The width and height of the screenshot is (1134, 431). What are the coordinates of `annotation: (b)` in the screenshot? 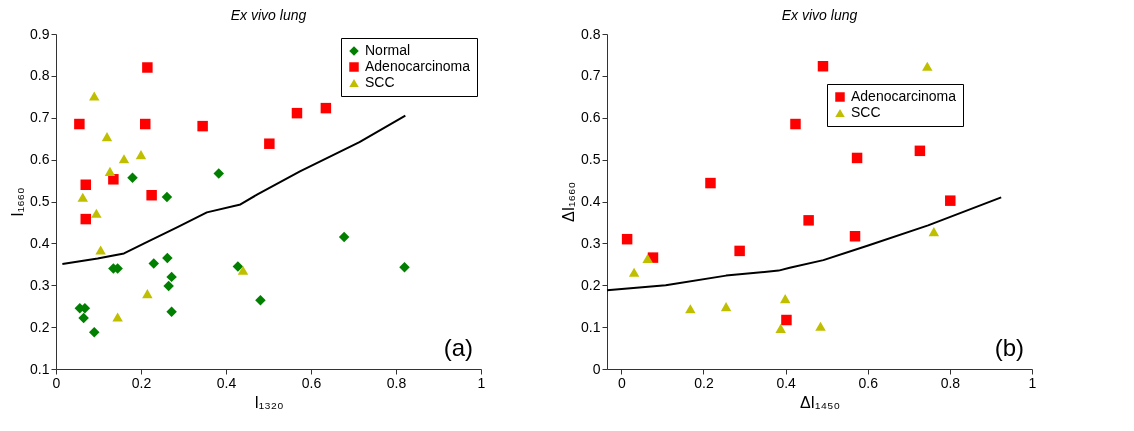 It's located at (1009, 347).